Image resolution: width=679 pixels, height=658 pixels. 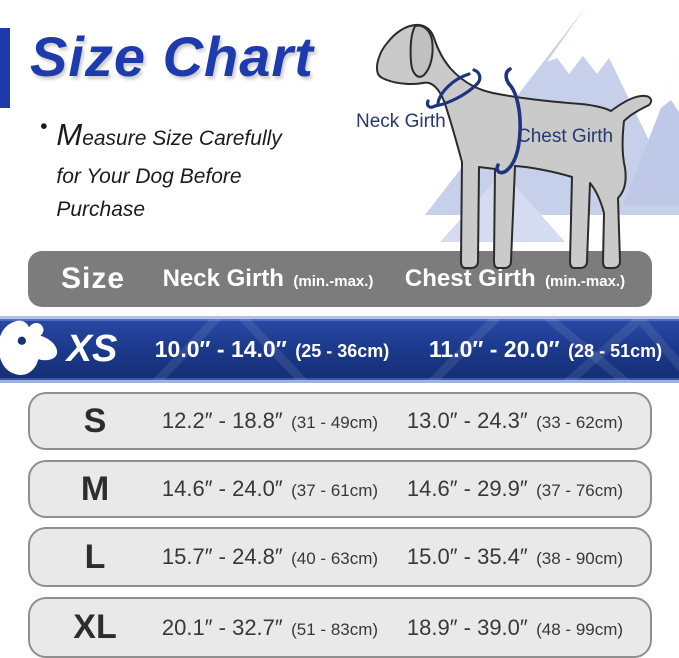 I want to click on title-accent-bar, so click(x=5, y=68).